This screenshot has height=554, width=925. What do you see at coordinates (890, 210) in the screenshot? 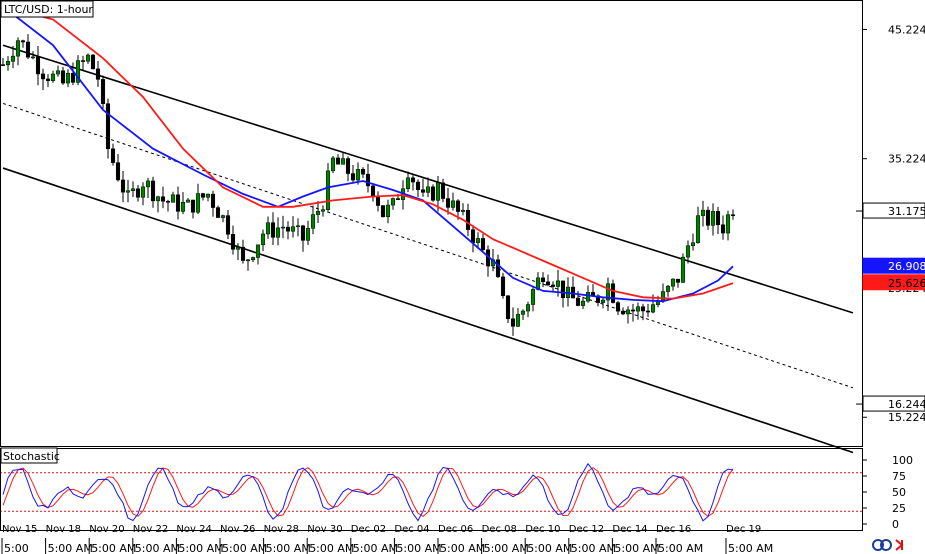
I see `price-label: 31.175` at bounding box center [890, 210].